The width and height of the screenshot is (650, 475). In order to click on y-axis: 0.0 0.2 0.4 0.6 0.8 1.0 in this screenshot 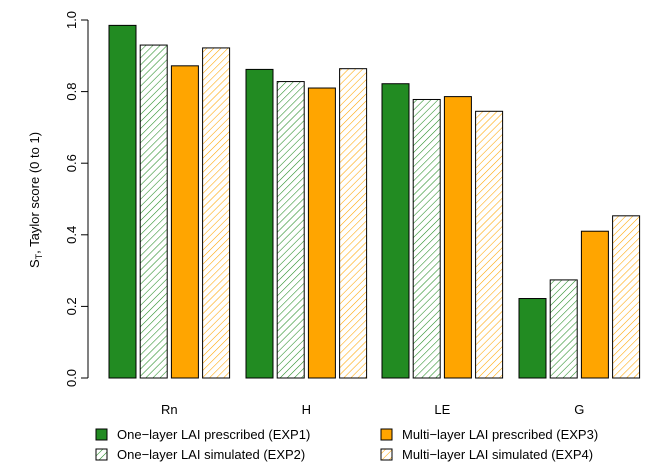, I will do `click(76, 199)`.